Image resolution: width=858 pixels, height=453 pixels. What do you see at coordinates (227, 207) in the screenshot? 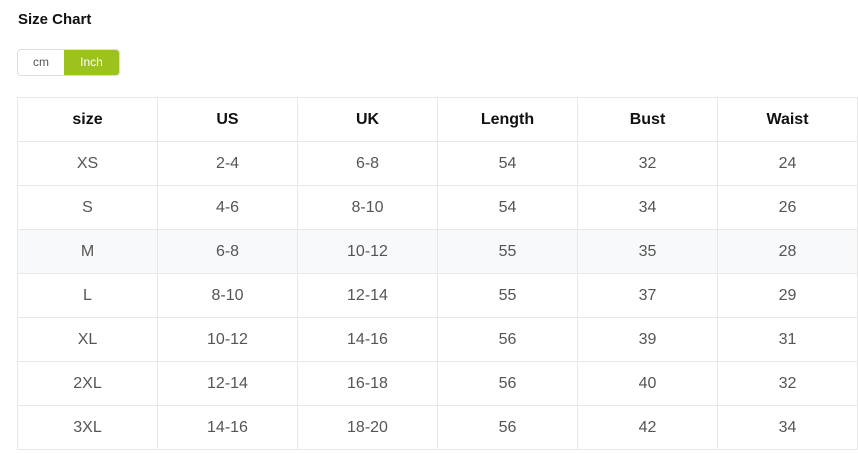
I see `table-cell: 4-6` at bounding box center [227, 207].